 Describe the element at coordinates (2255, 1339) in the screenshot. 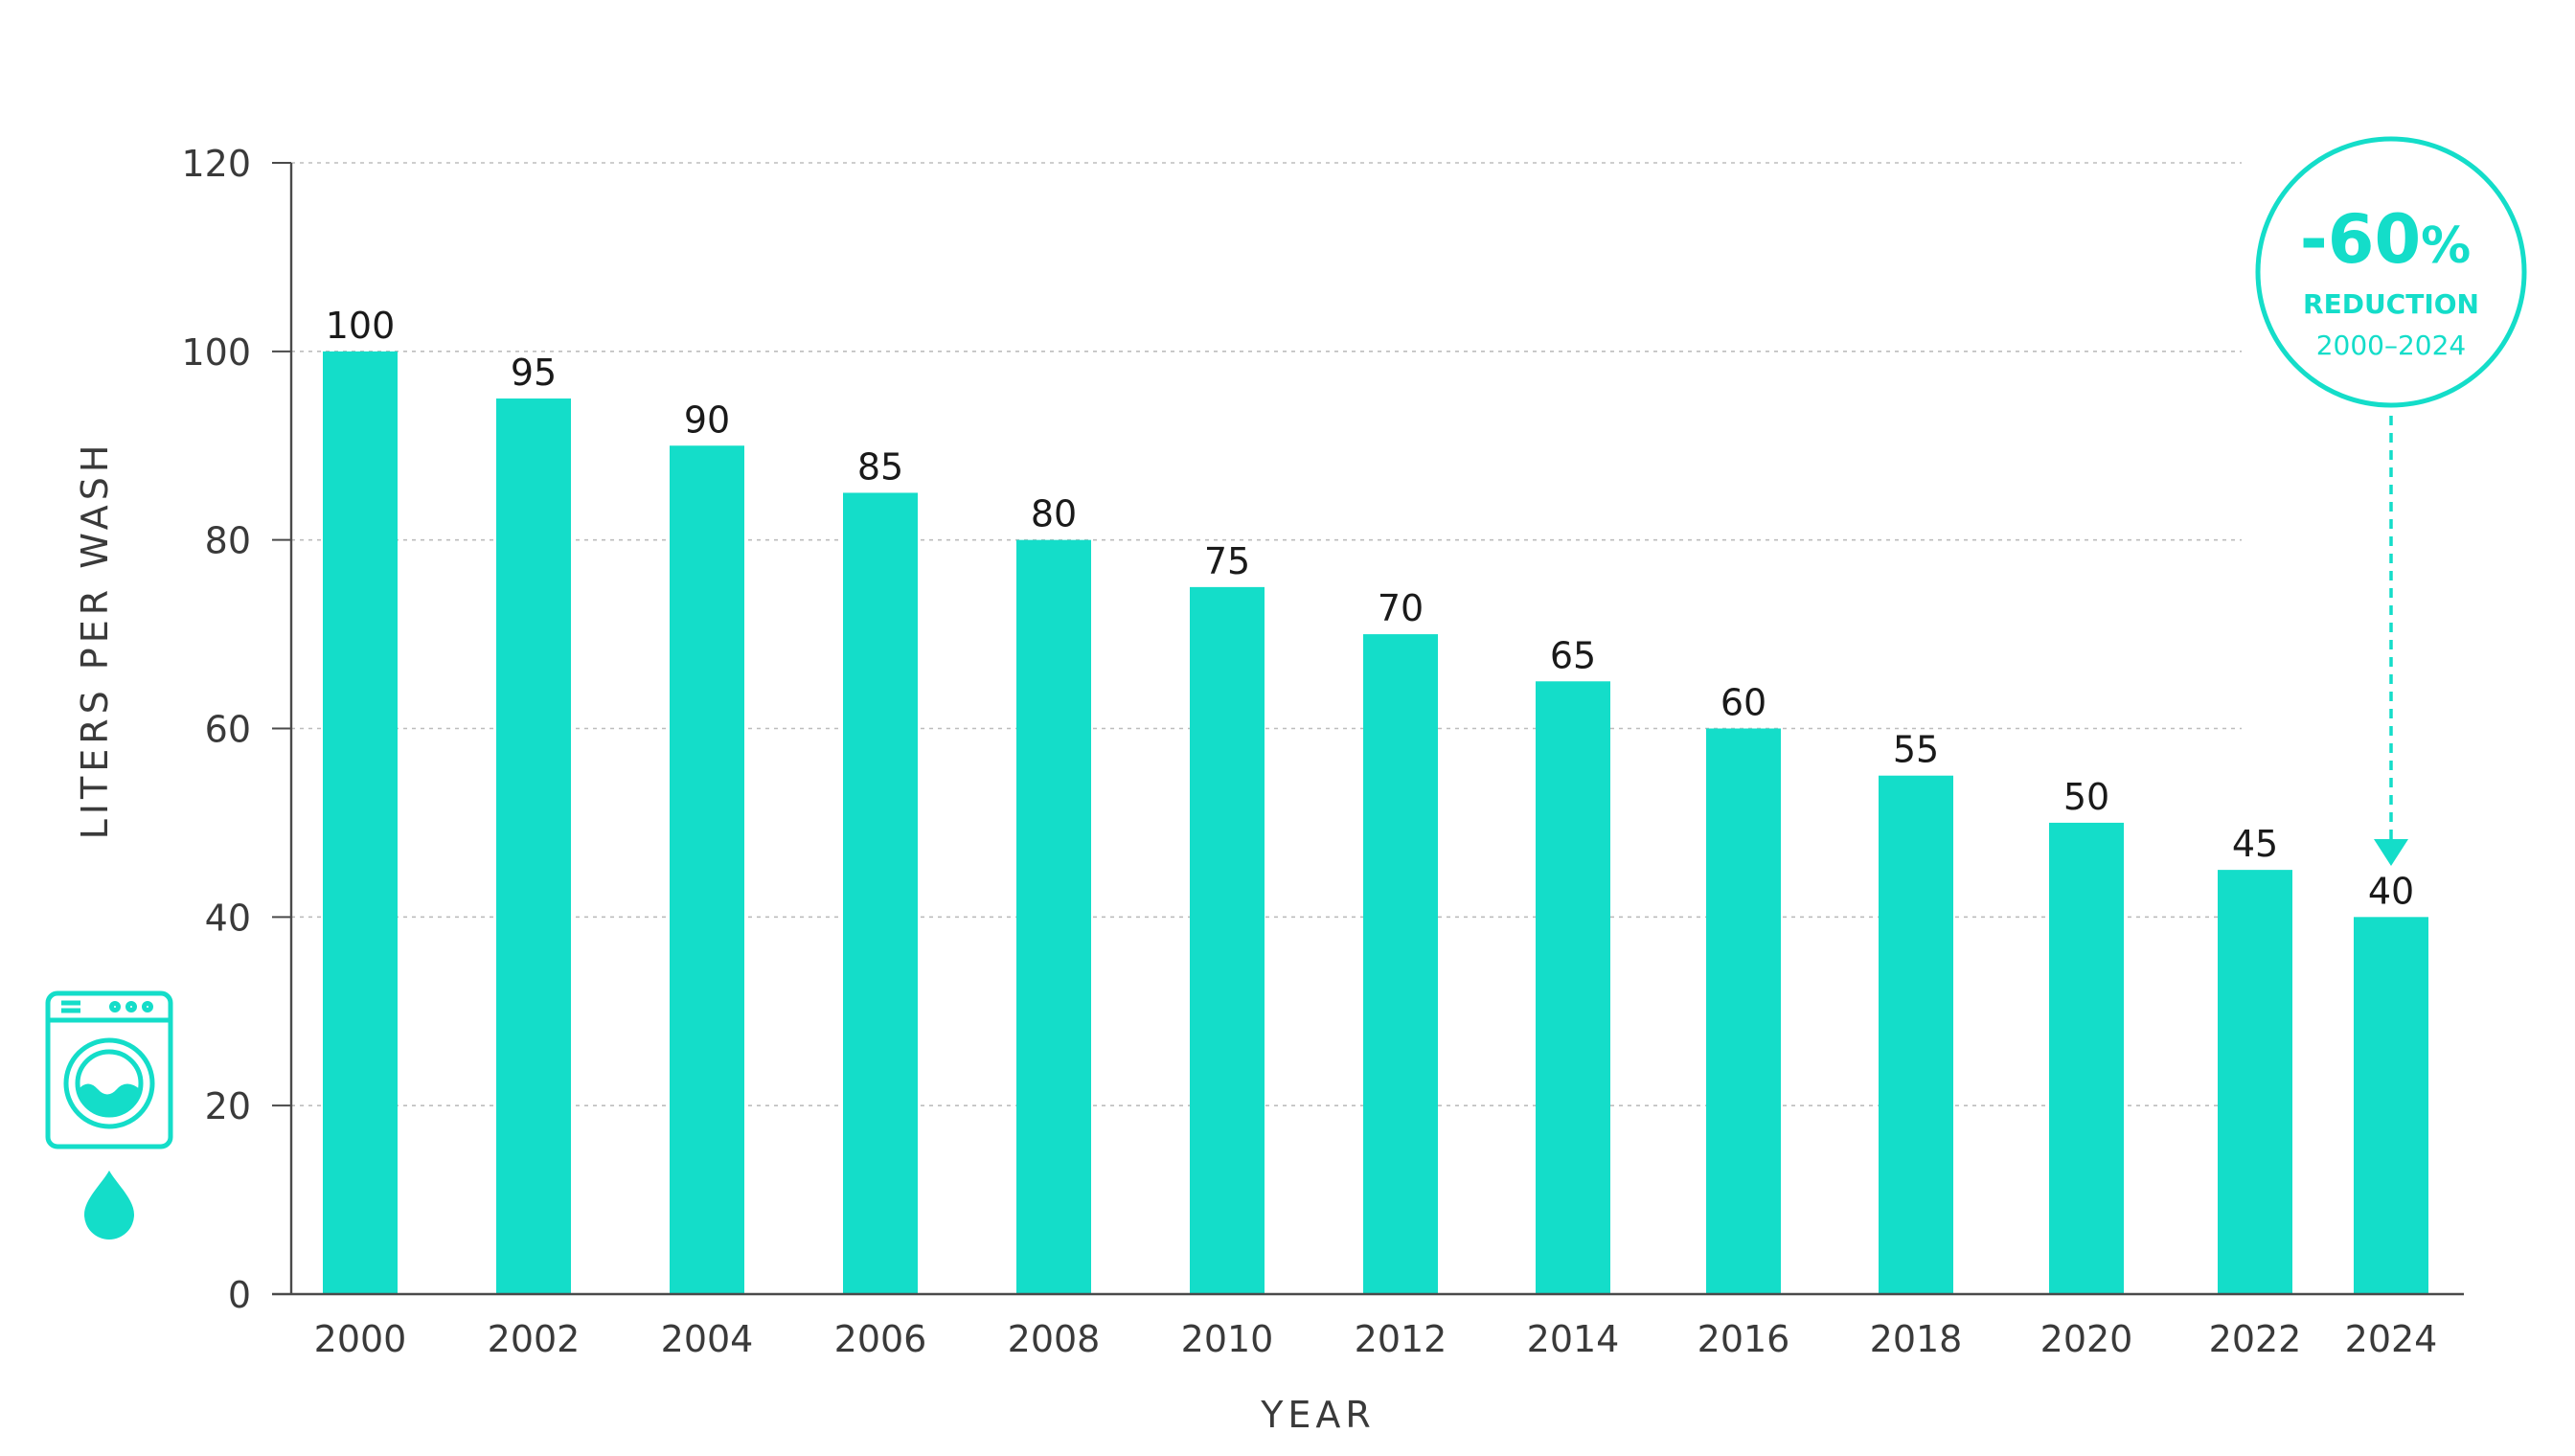

I see `x-tick-label: 2022` at that location.